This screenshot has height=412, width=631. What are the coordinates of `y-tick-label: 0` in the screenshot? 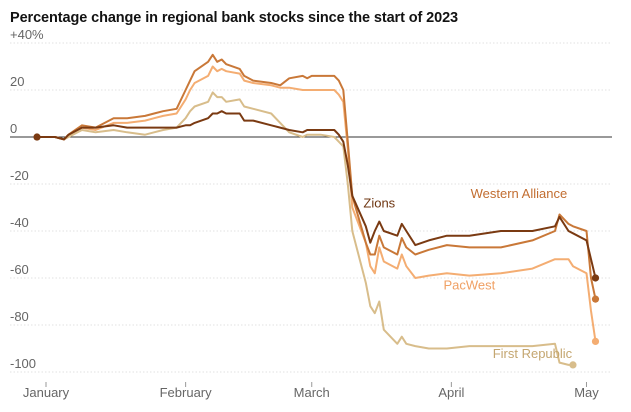 It's located at (13, 128).